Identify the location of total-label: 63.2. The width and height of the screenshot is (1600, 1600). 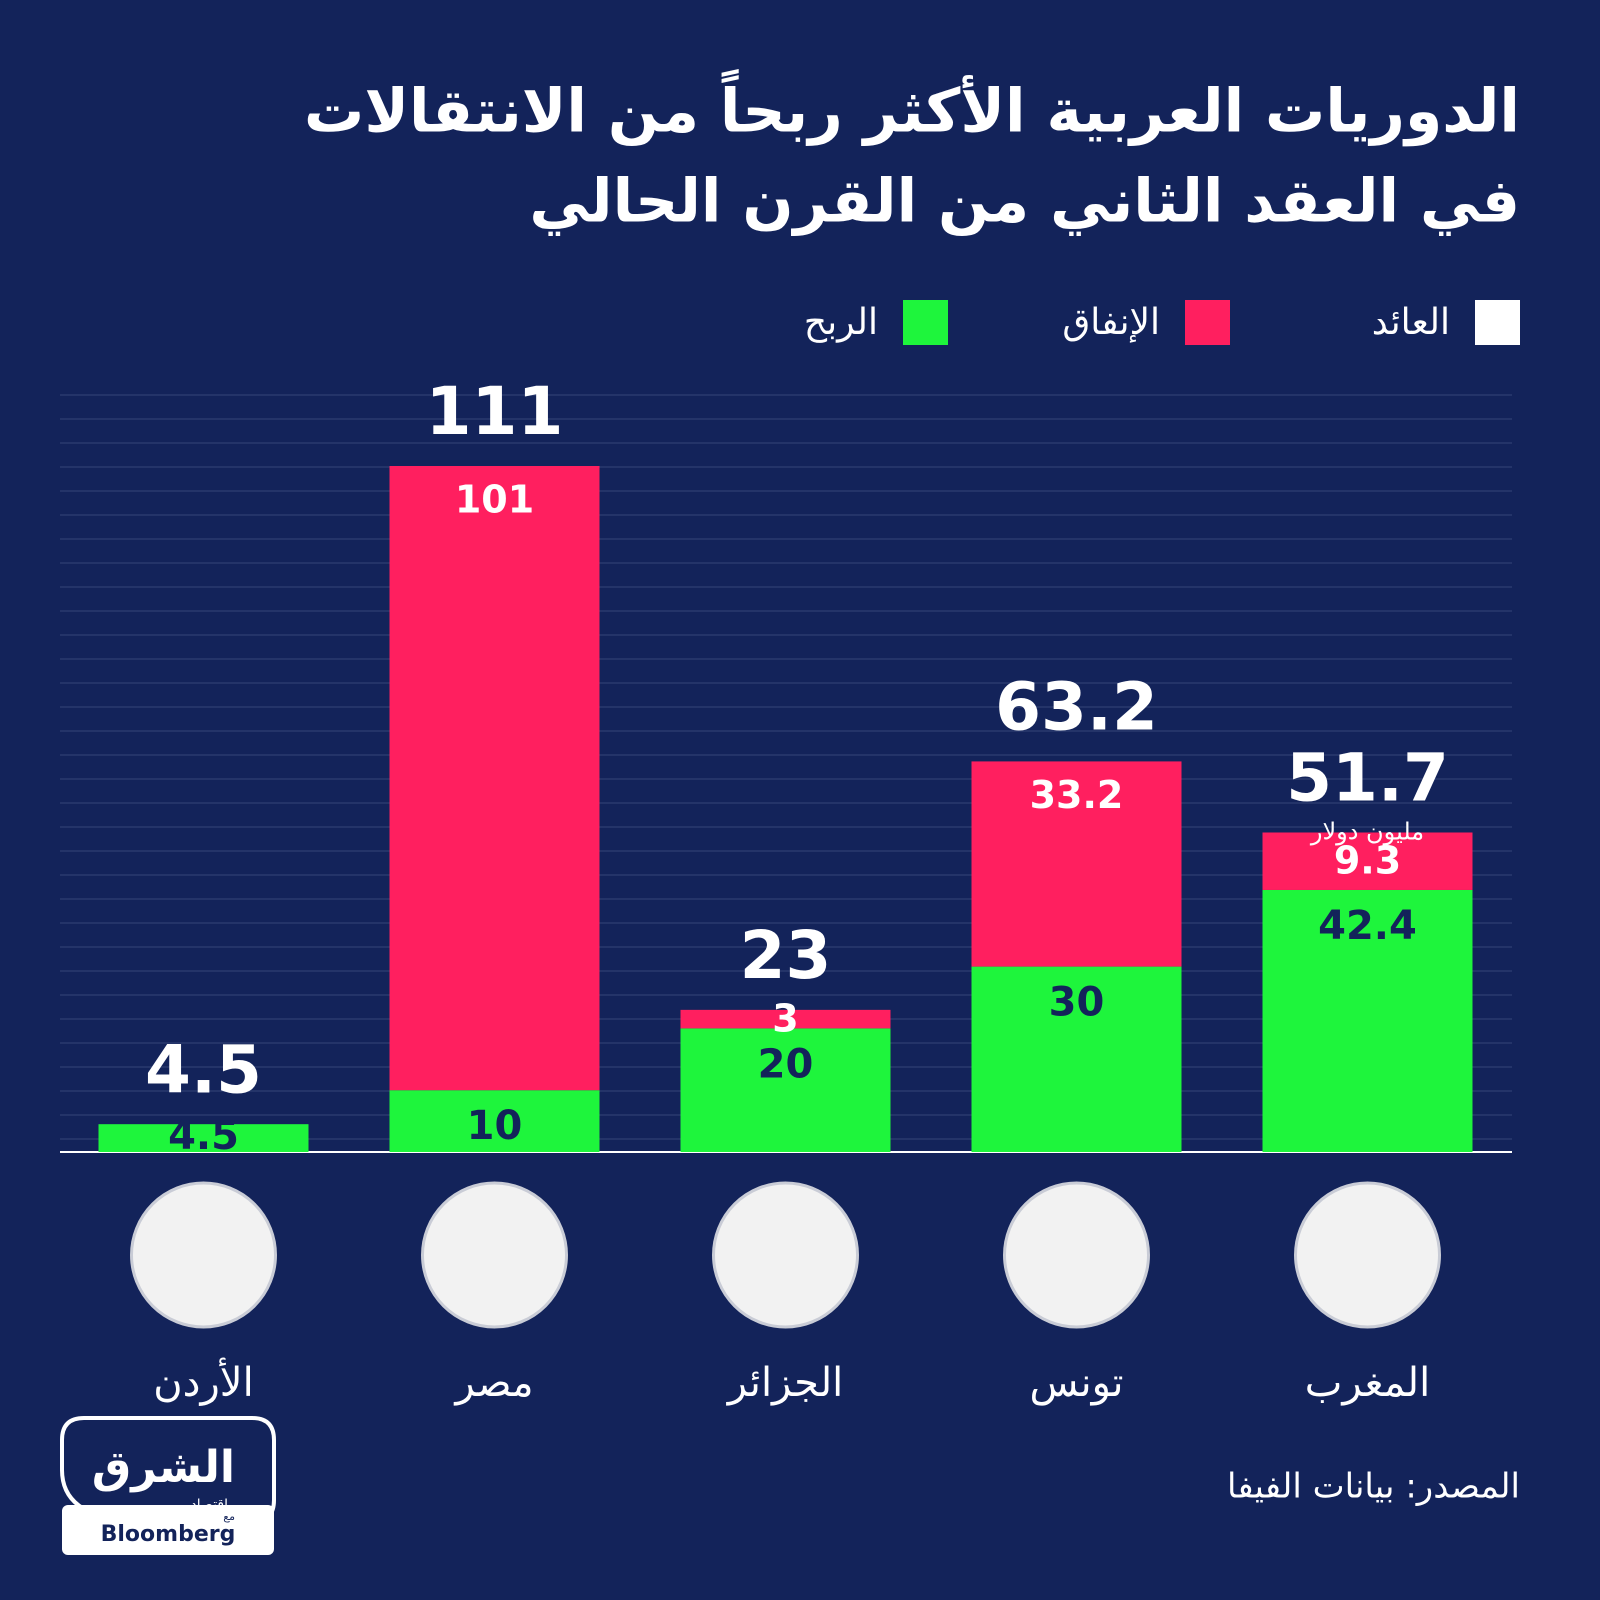
(1076, 706).